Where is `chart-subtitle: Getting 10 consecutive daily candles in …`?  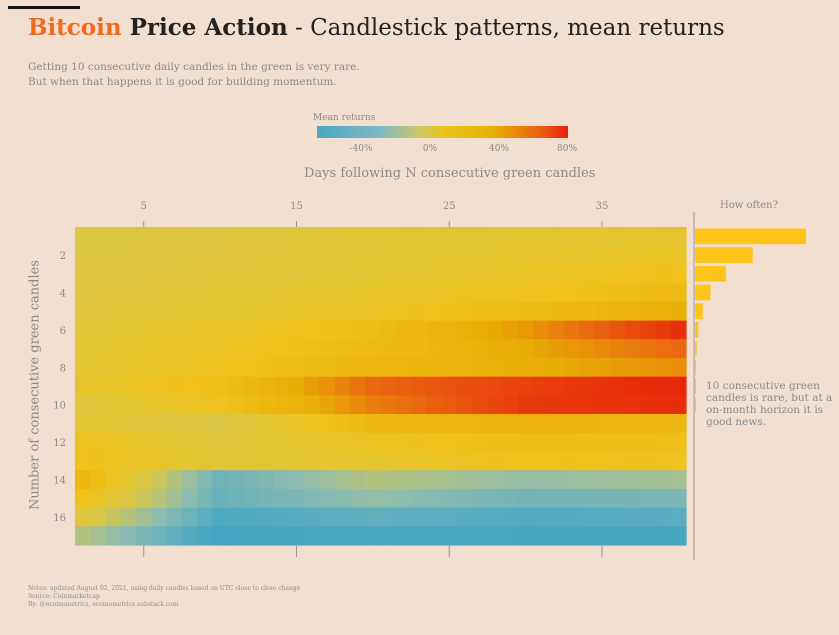 chart-subtitle: Getting 10 consecutive daily candles in … is located at coordinates (194, 75).